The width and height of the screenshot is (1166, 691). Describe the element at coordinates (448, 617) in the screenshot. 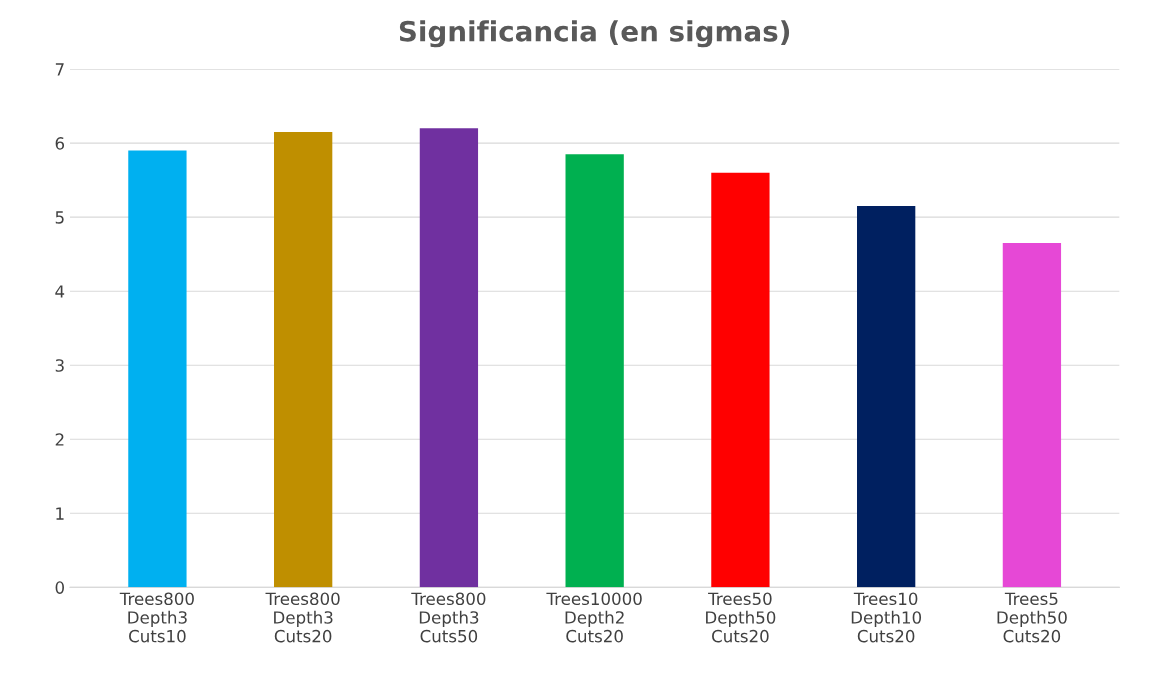

I see `x-tick-label: Trees800 Depth3 Cuts50` at that location.